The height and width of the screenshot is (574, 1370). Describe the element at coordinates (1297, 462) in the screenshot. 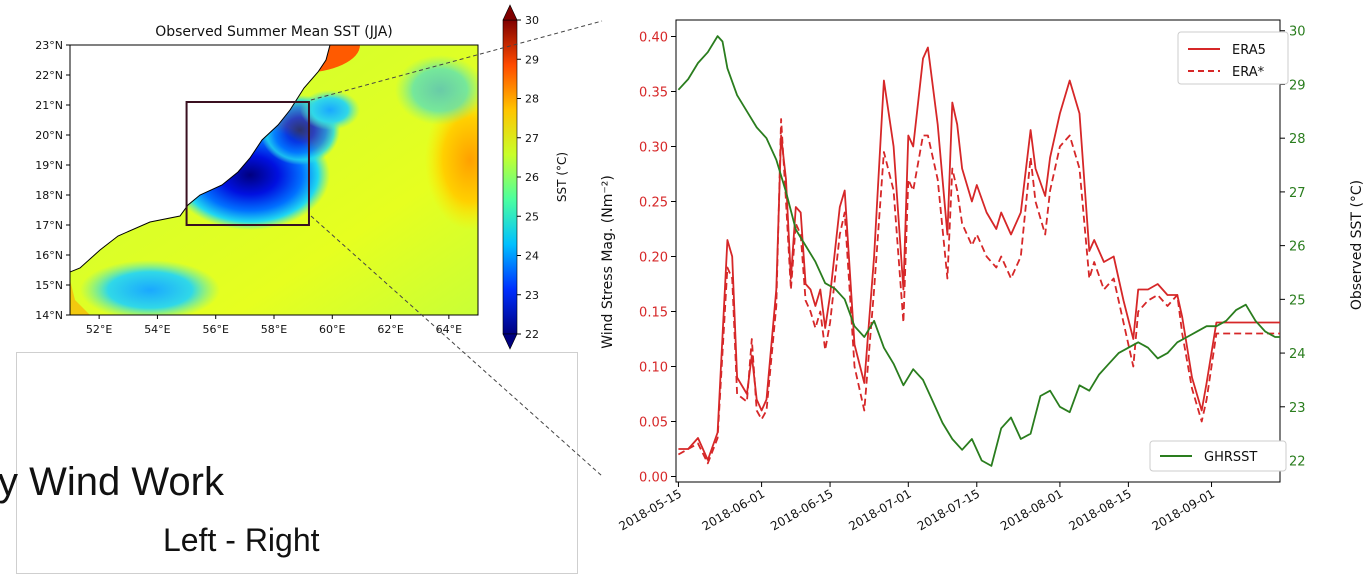

I see `right-tick-label: 22` at that location.